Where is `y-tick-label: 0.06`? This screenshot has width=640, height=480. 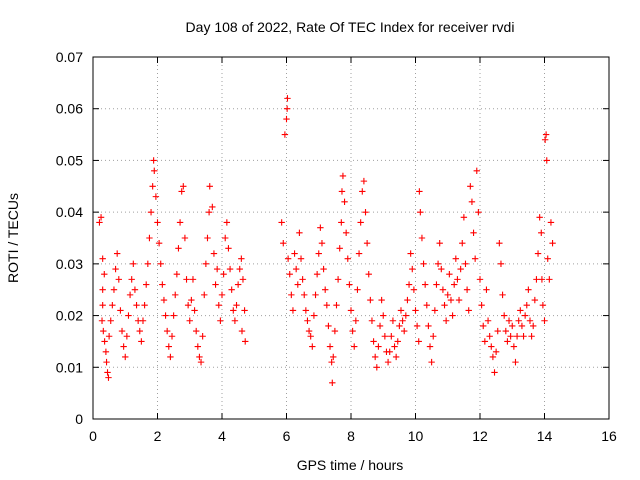 y-tick-label: 0.06 is located at coordinates (69, 109).